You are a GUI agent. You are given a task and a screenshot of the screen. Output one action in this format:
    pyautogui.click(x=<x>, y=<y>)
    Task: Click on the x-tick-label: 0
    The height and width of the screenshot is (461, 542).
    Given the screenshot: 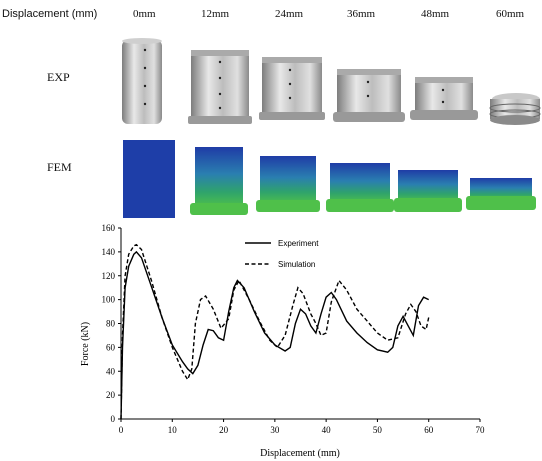 What is the action you would take?
    pyautogui.click(x=121, y=430)
    